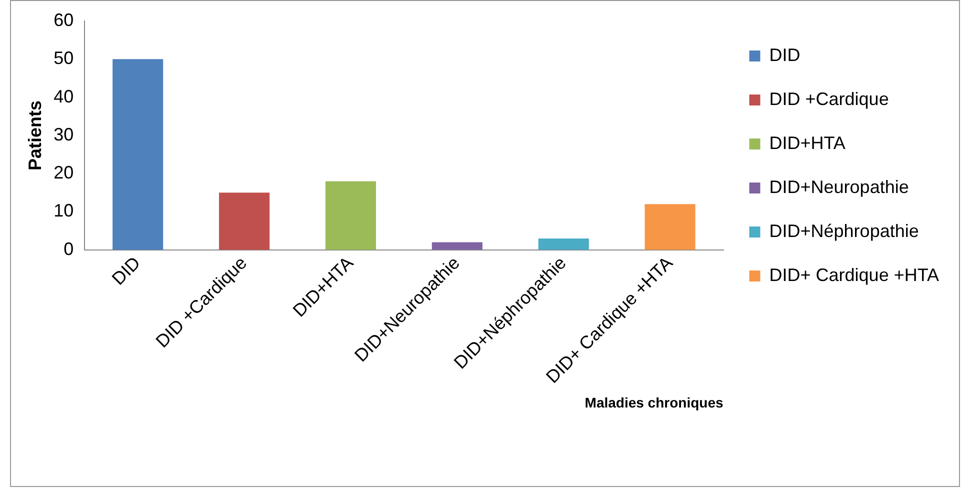 Image resolution: width=962 pixels, height=489 pixels. What do you see at coordinates (64, 96) in the screenshot?
I see `y-tick-label: 40` at bounding box center [64, 96].